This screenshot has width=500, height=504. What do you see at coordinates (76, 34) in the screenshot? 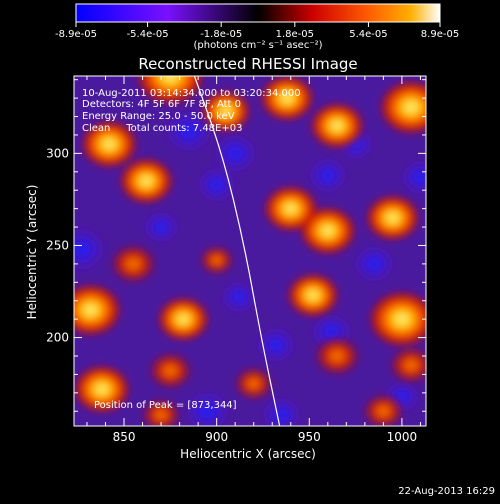
I see `colorbar-tick-label: -8.9e-05` at bounding box center [76, 34].